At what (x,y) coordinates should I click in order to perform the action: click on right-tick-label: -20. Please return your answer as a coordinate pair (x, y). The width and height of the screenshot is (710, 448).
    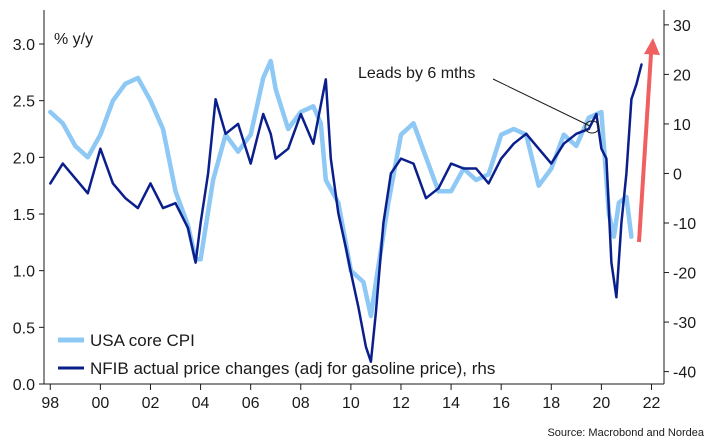
    Looking at the image, I should click on (684, 274).